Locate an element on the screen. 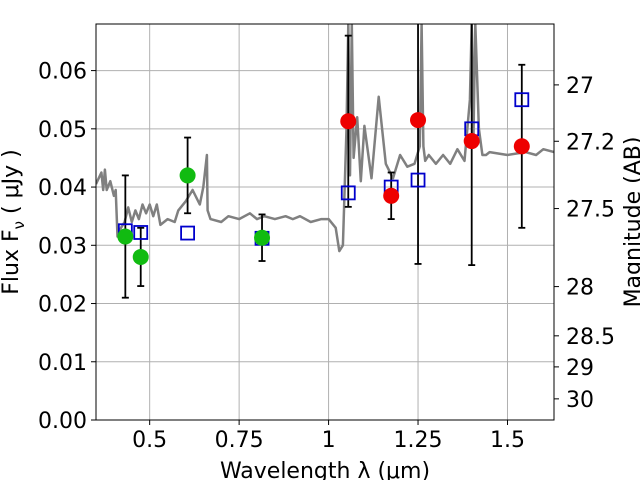  y-tick-label: 0.01 is located at coordinates (62, 363).